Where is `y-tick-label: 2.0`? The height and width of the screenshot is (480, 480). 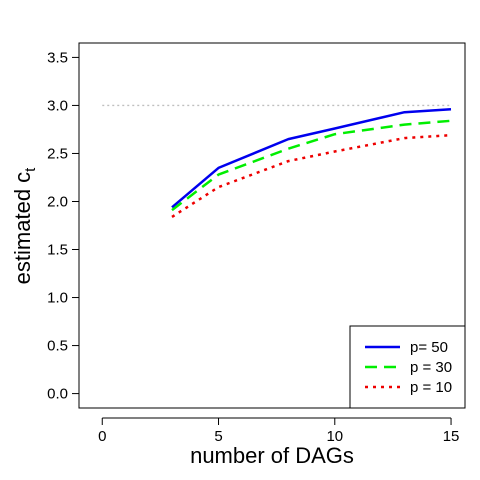
y-tick-label: 2.0 is located at coordinates (57, 201).